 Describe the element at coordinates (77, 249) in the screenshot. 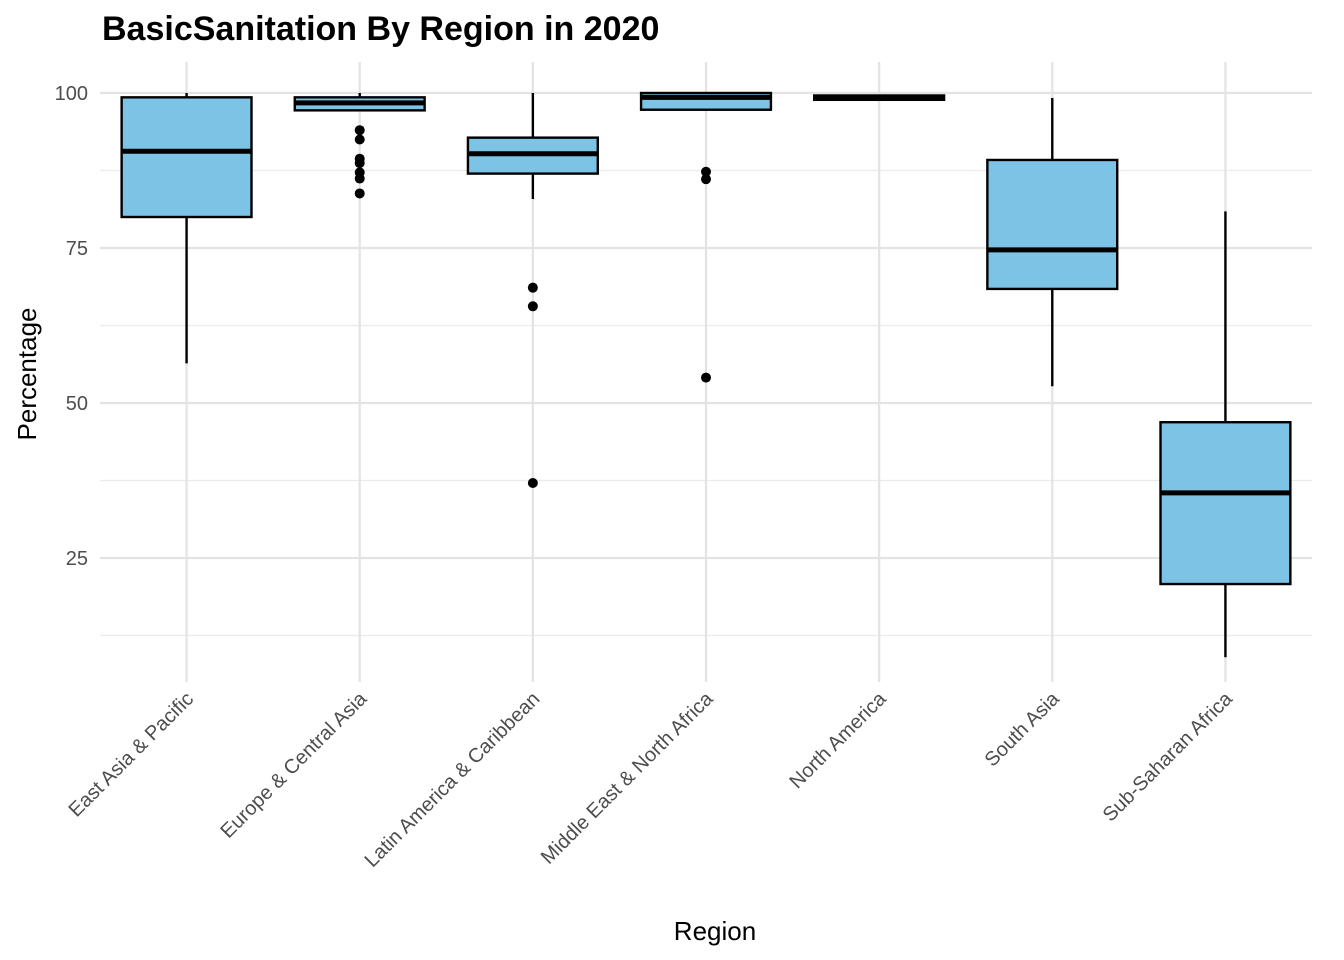

I see `y-tick-label: 75` at that location.